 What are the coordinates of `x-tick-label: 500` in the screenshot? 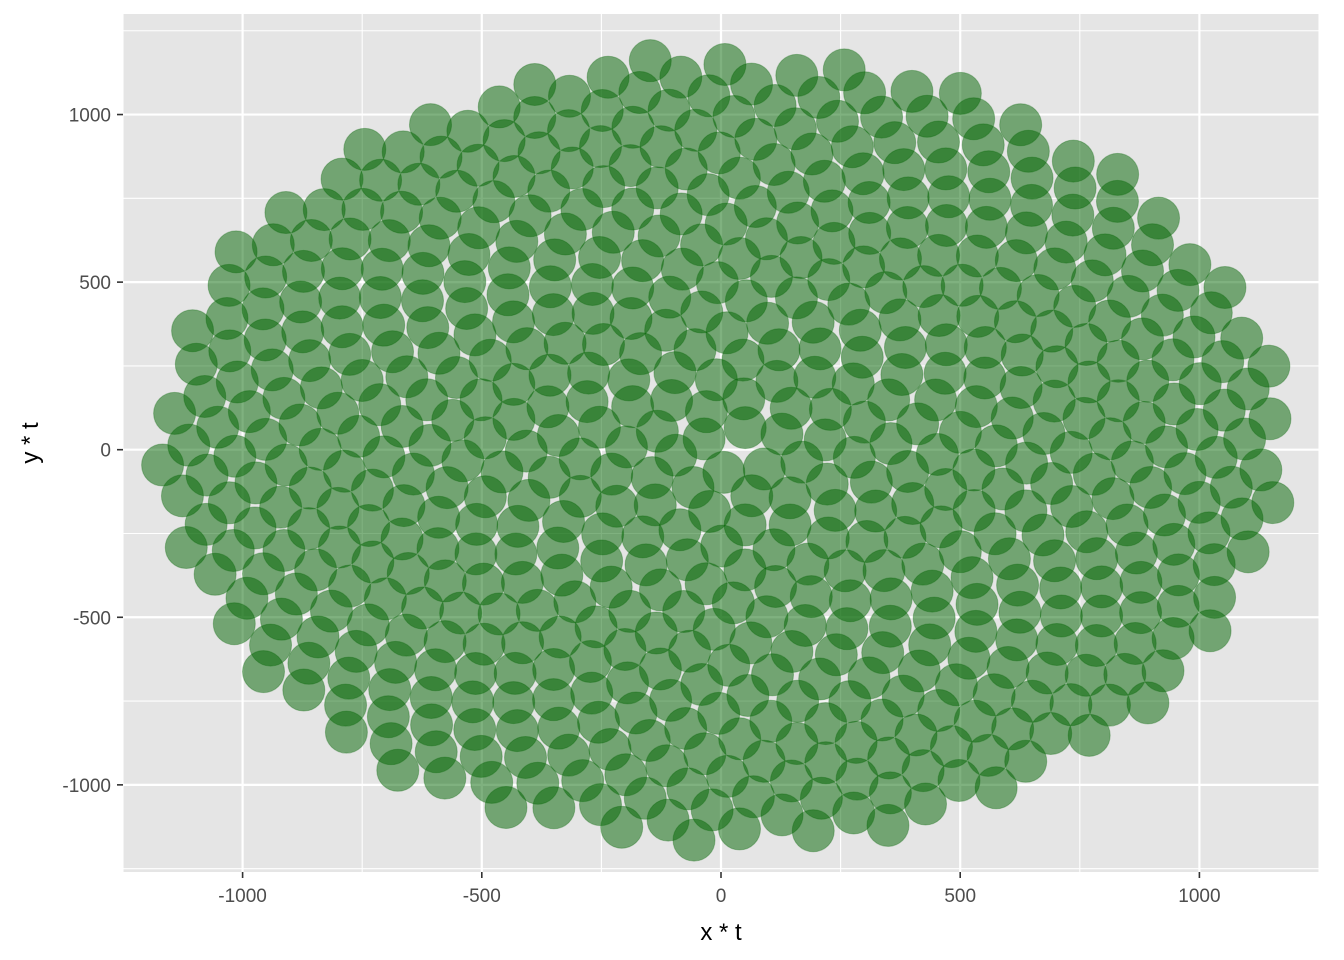 It's located at (960, 896).